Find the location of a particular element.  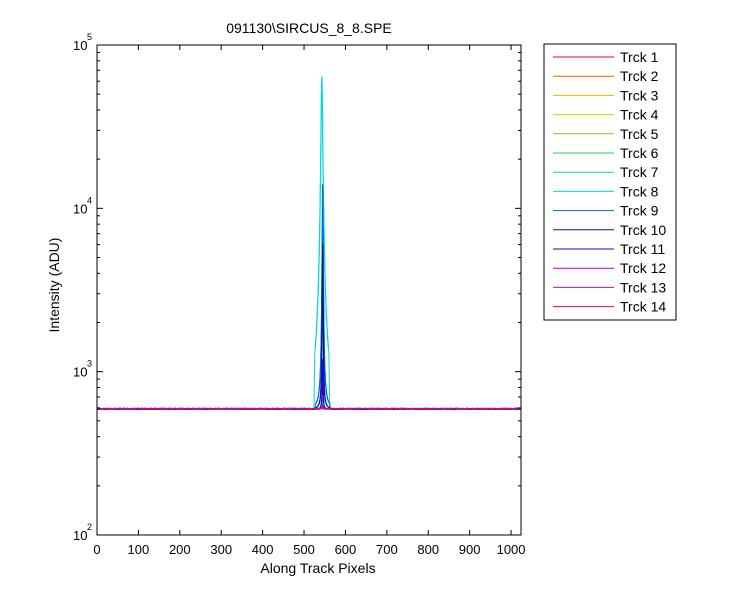

y-axis-title: Intensity (ADU) is located at coordinates (54, 285).